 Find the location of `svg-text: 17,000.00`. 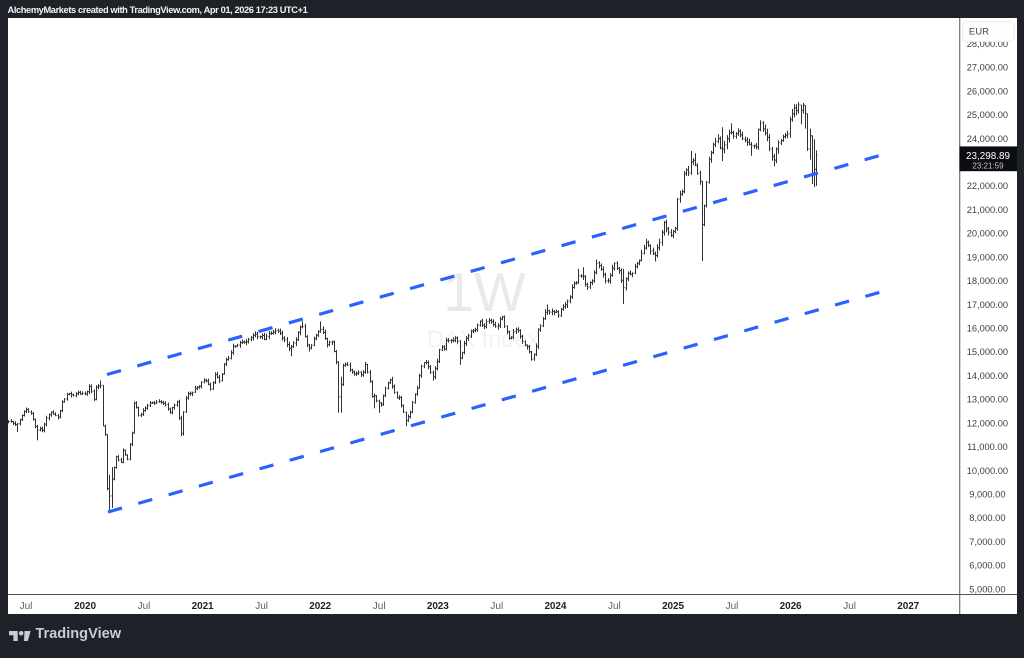

svg-text: 17,000.00 is located at coordinates (987, 305).